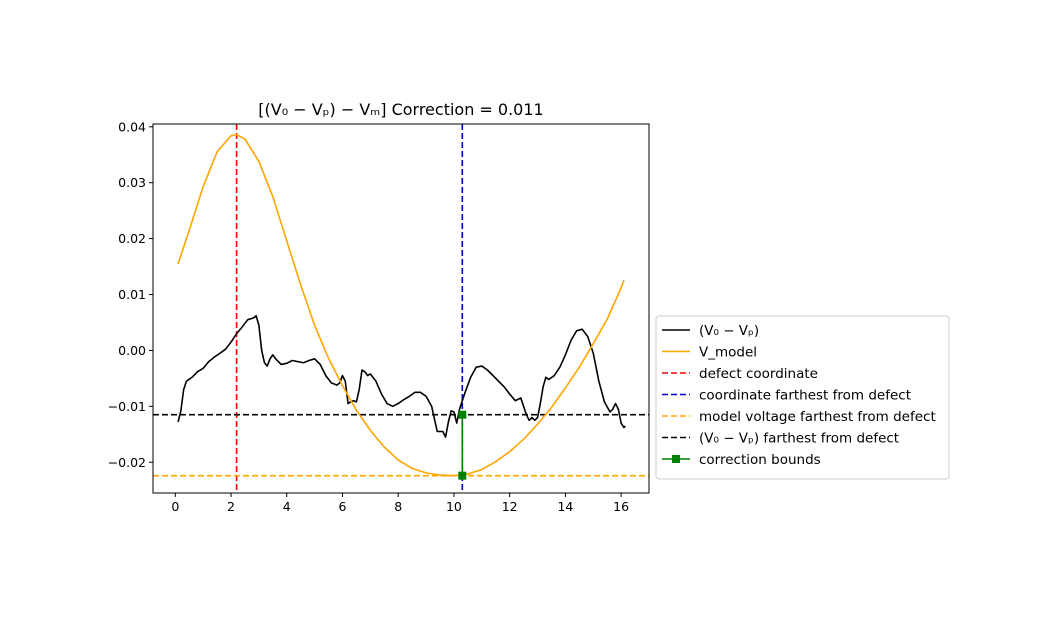  Describe the element at coordinates (343, 506) in the screenshot. I see `x-tick-label: 6` at that location.